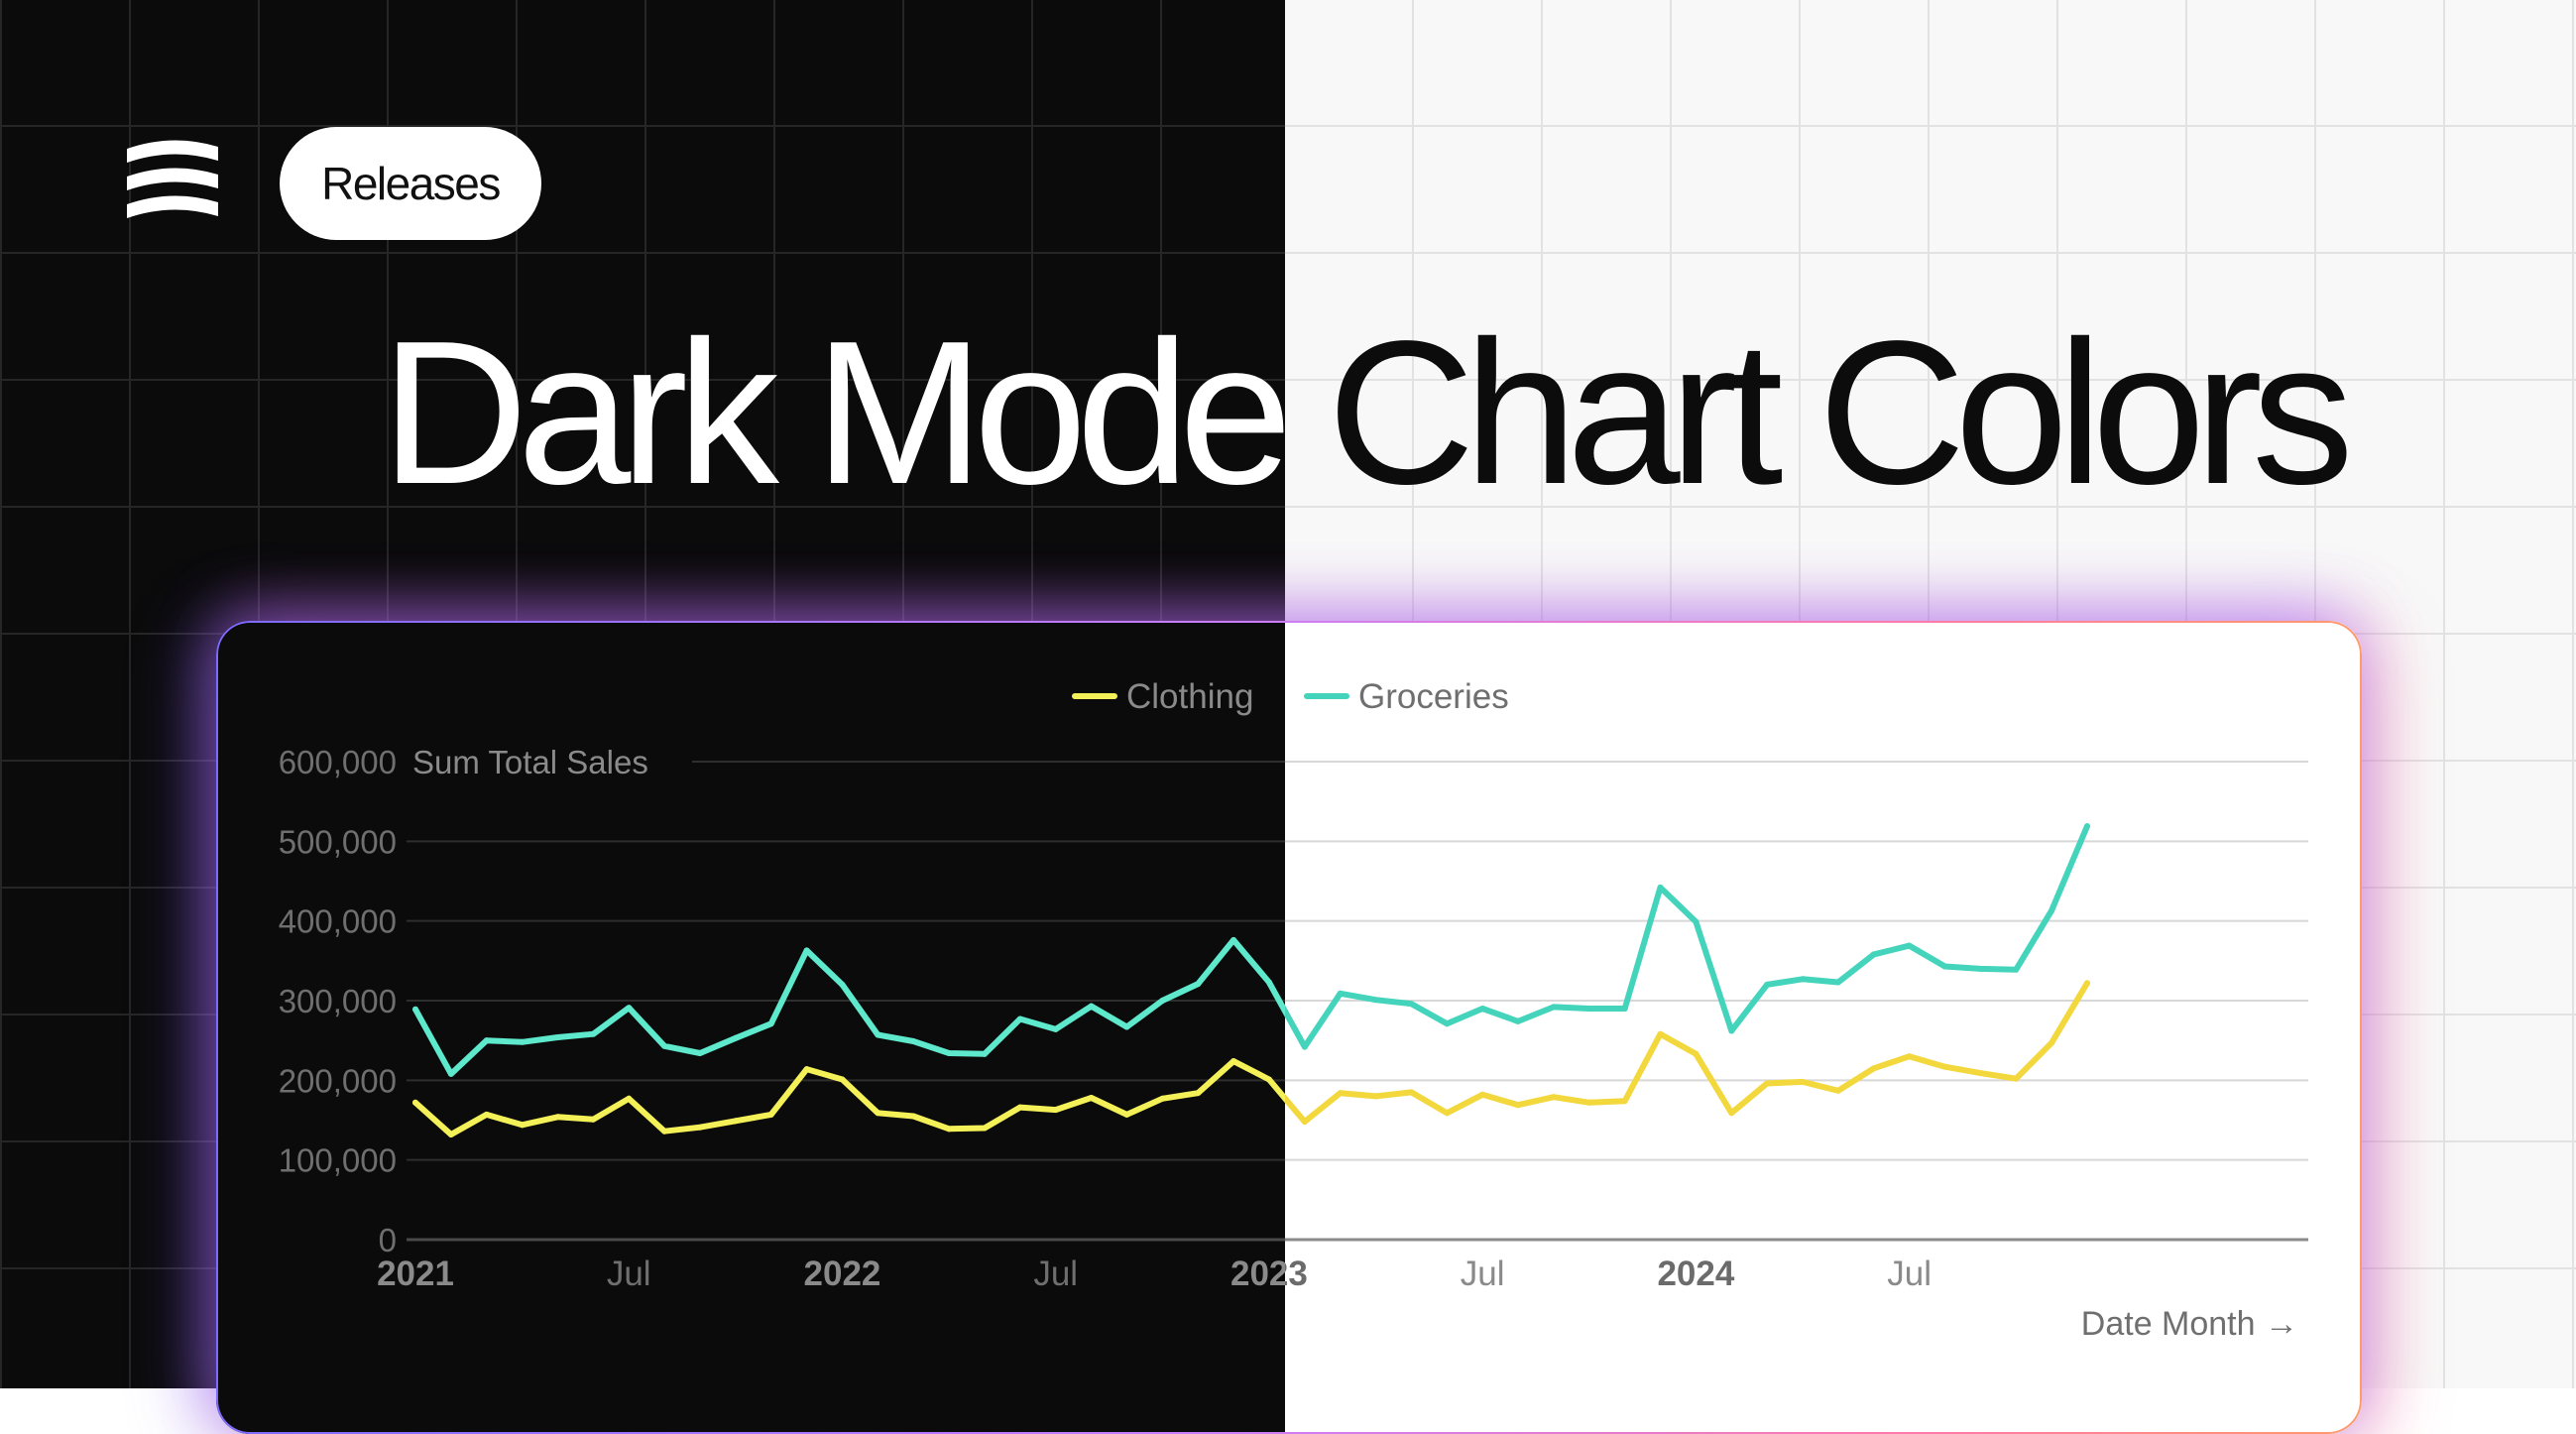 The width and height of the screenshot is (2576, 1434). What do you see at coordinates (338, 1001) in the screenshot?
I see `y-tick-label: 300,000` at bounding box center [338, 1001].